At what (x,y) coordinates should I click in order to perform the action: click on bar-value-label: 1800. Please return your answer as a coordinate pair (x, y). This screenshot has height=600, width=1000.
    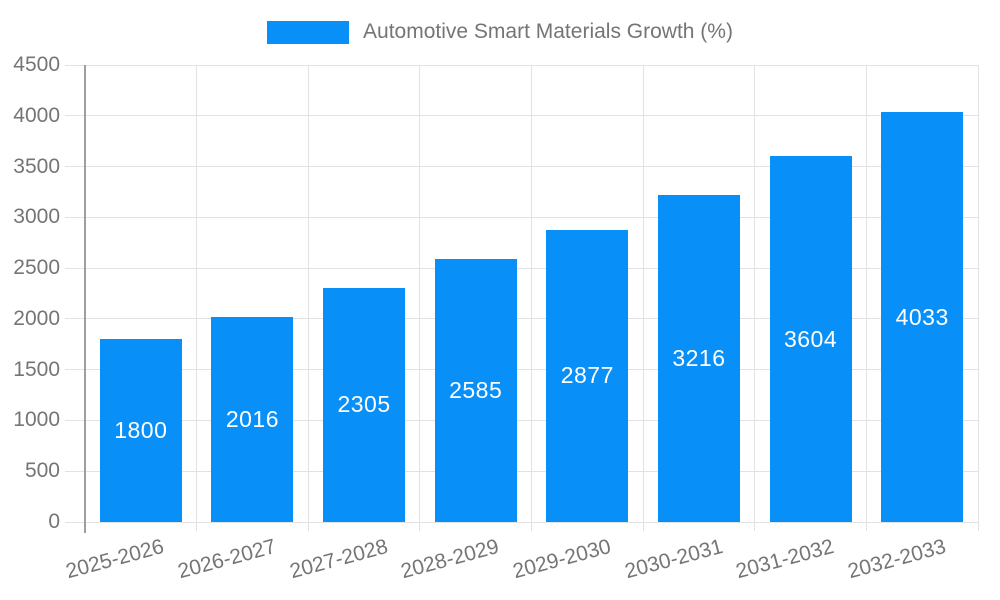
    Looking at the image, I should click on (141, 430).